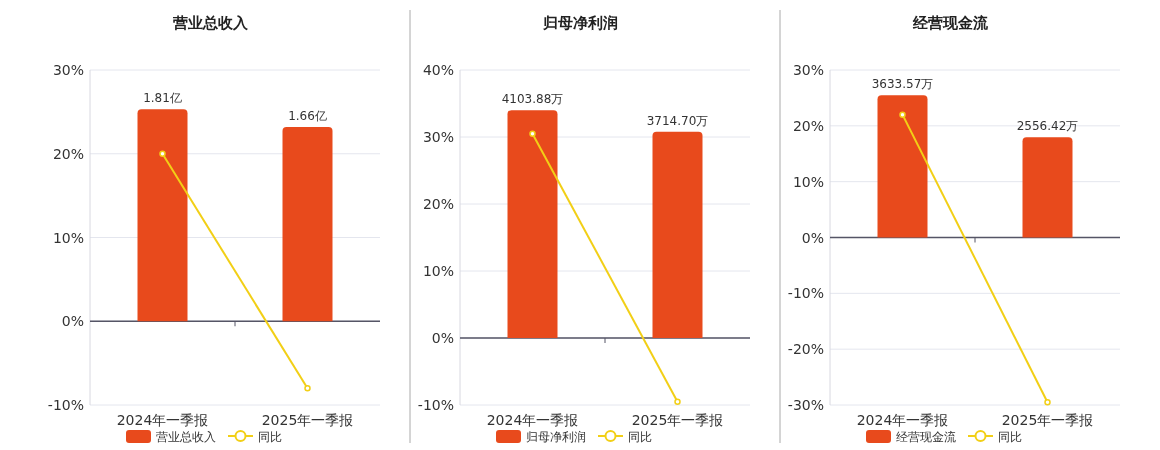 This screenshot has width=1160, height=450. Describe the element at coordinates (162, 98) in the screenshot. I see `data-label: 1.81亿` at that location.